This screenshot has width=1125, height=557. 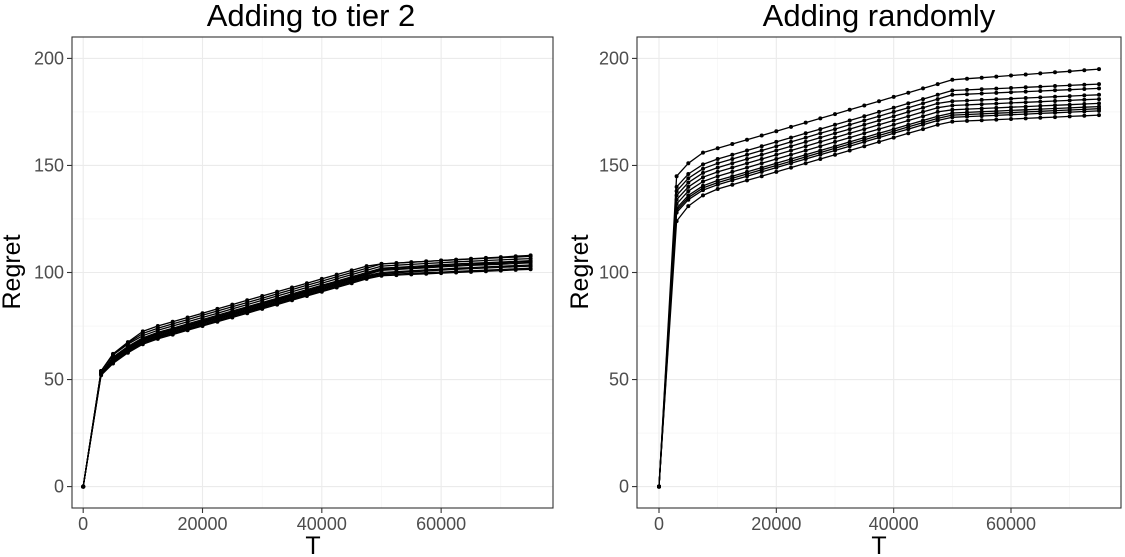 I want to click on y-tick-label: 200, so click(x=49, y=58).